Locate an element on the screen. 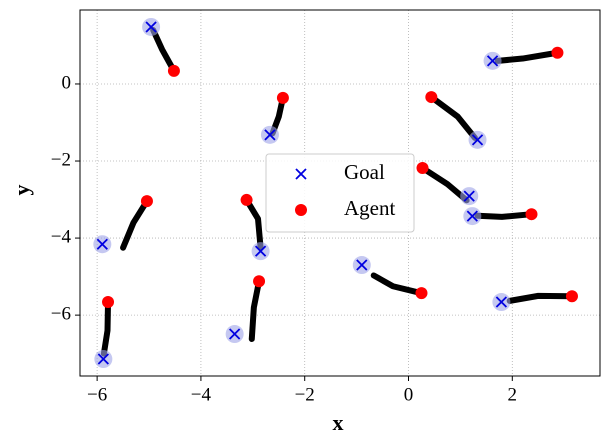 This screenshot has width=606, height=446. y-tick-label: −4 is located at coordinates (61, 236).